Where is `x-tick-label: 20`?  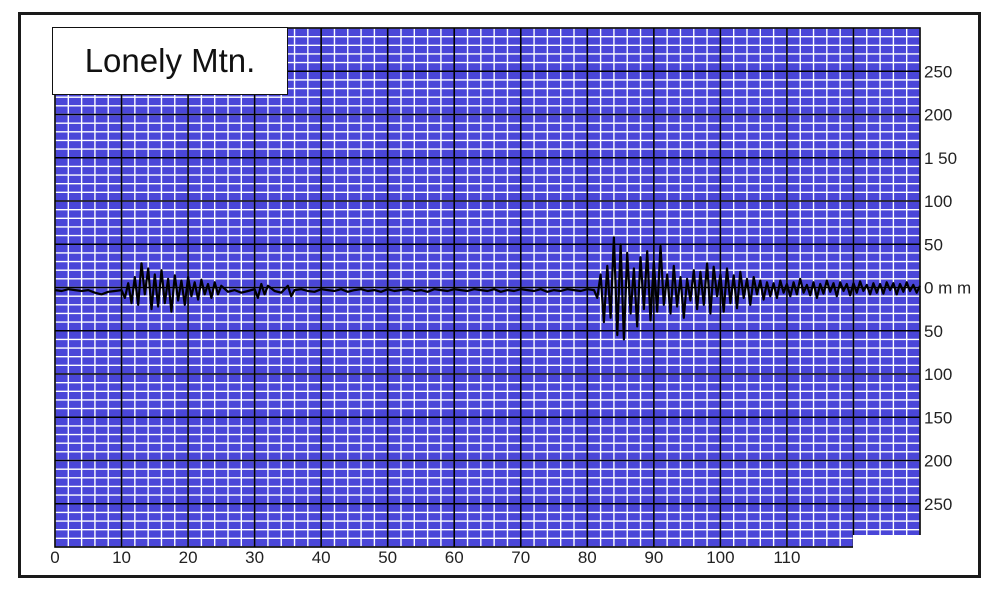 x-tick-label: 20 is located at coordinates (188, 557).